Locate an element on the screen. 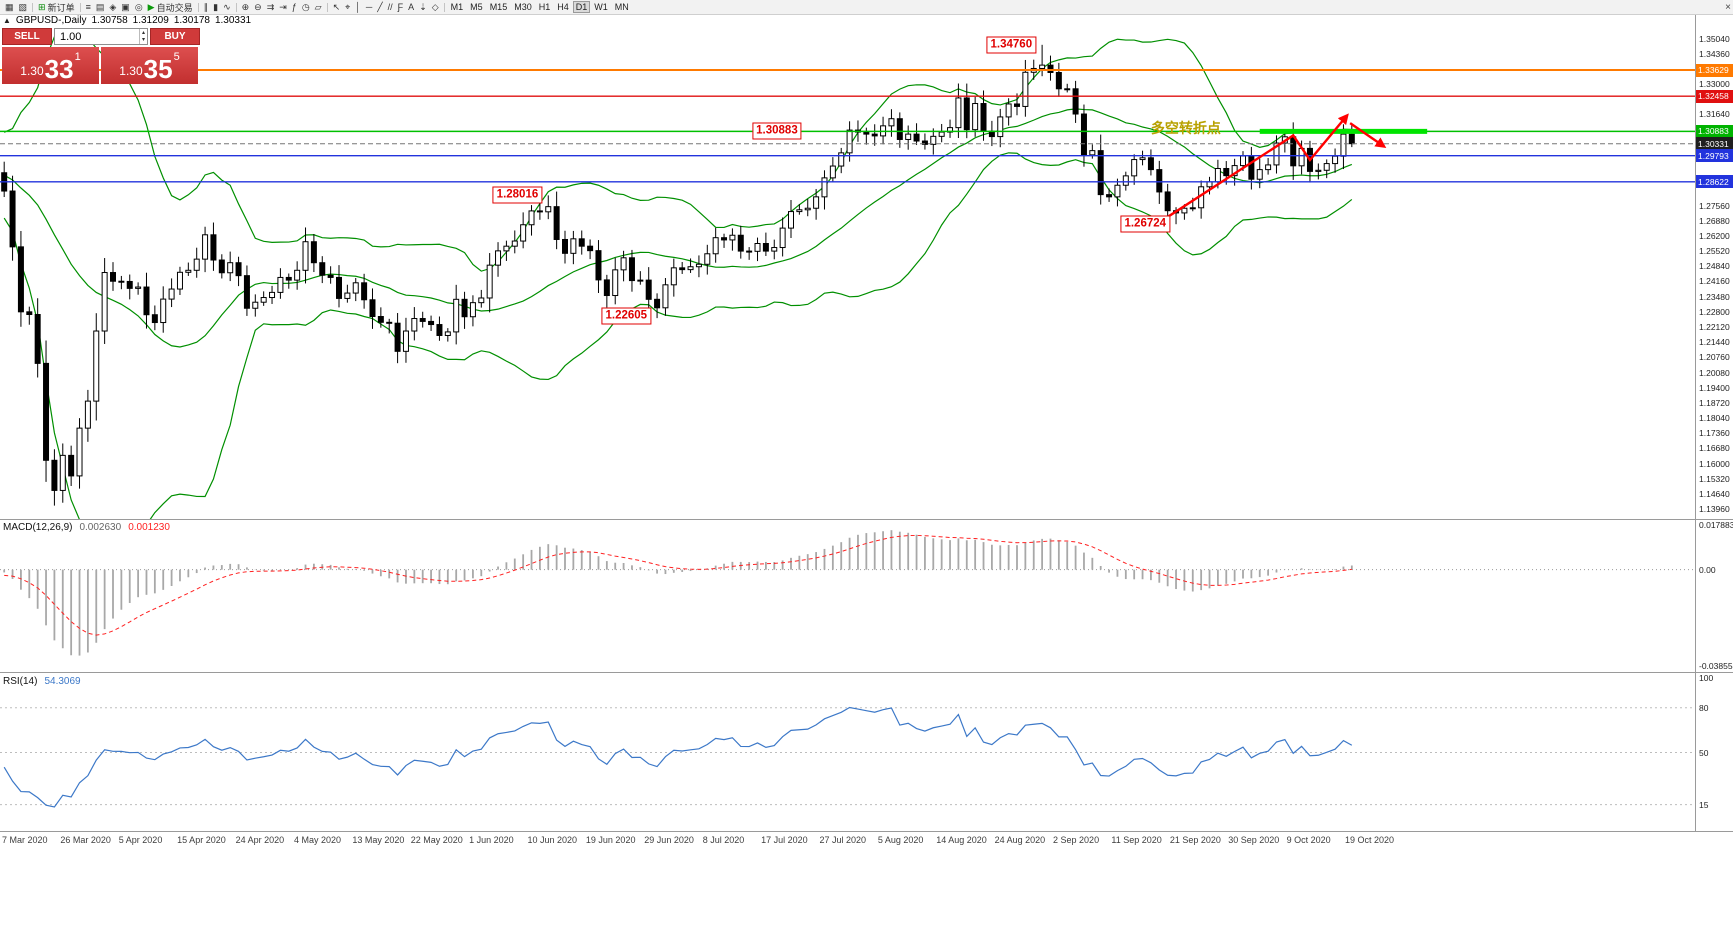 This screenshot has width=1733, height=937. macd-histogram is located at coordinates (678, 593).